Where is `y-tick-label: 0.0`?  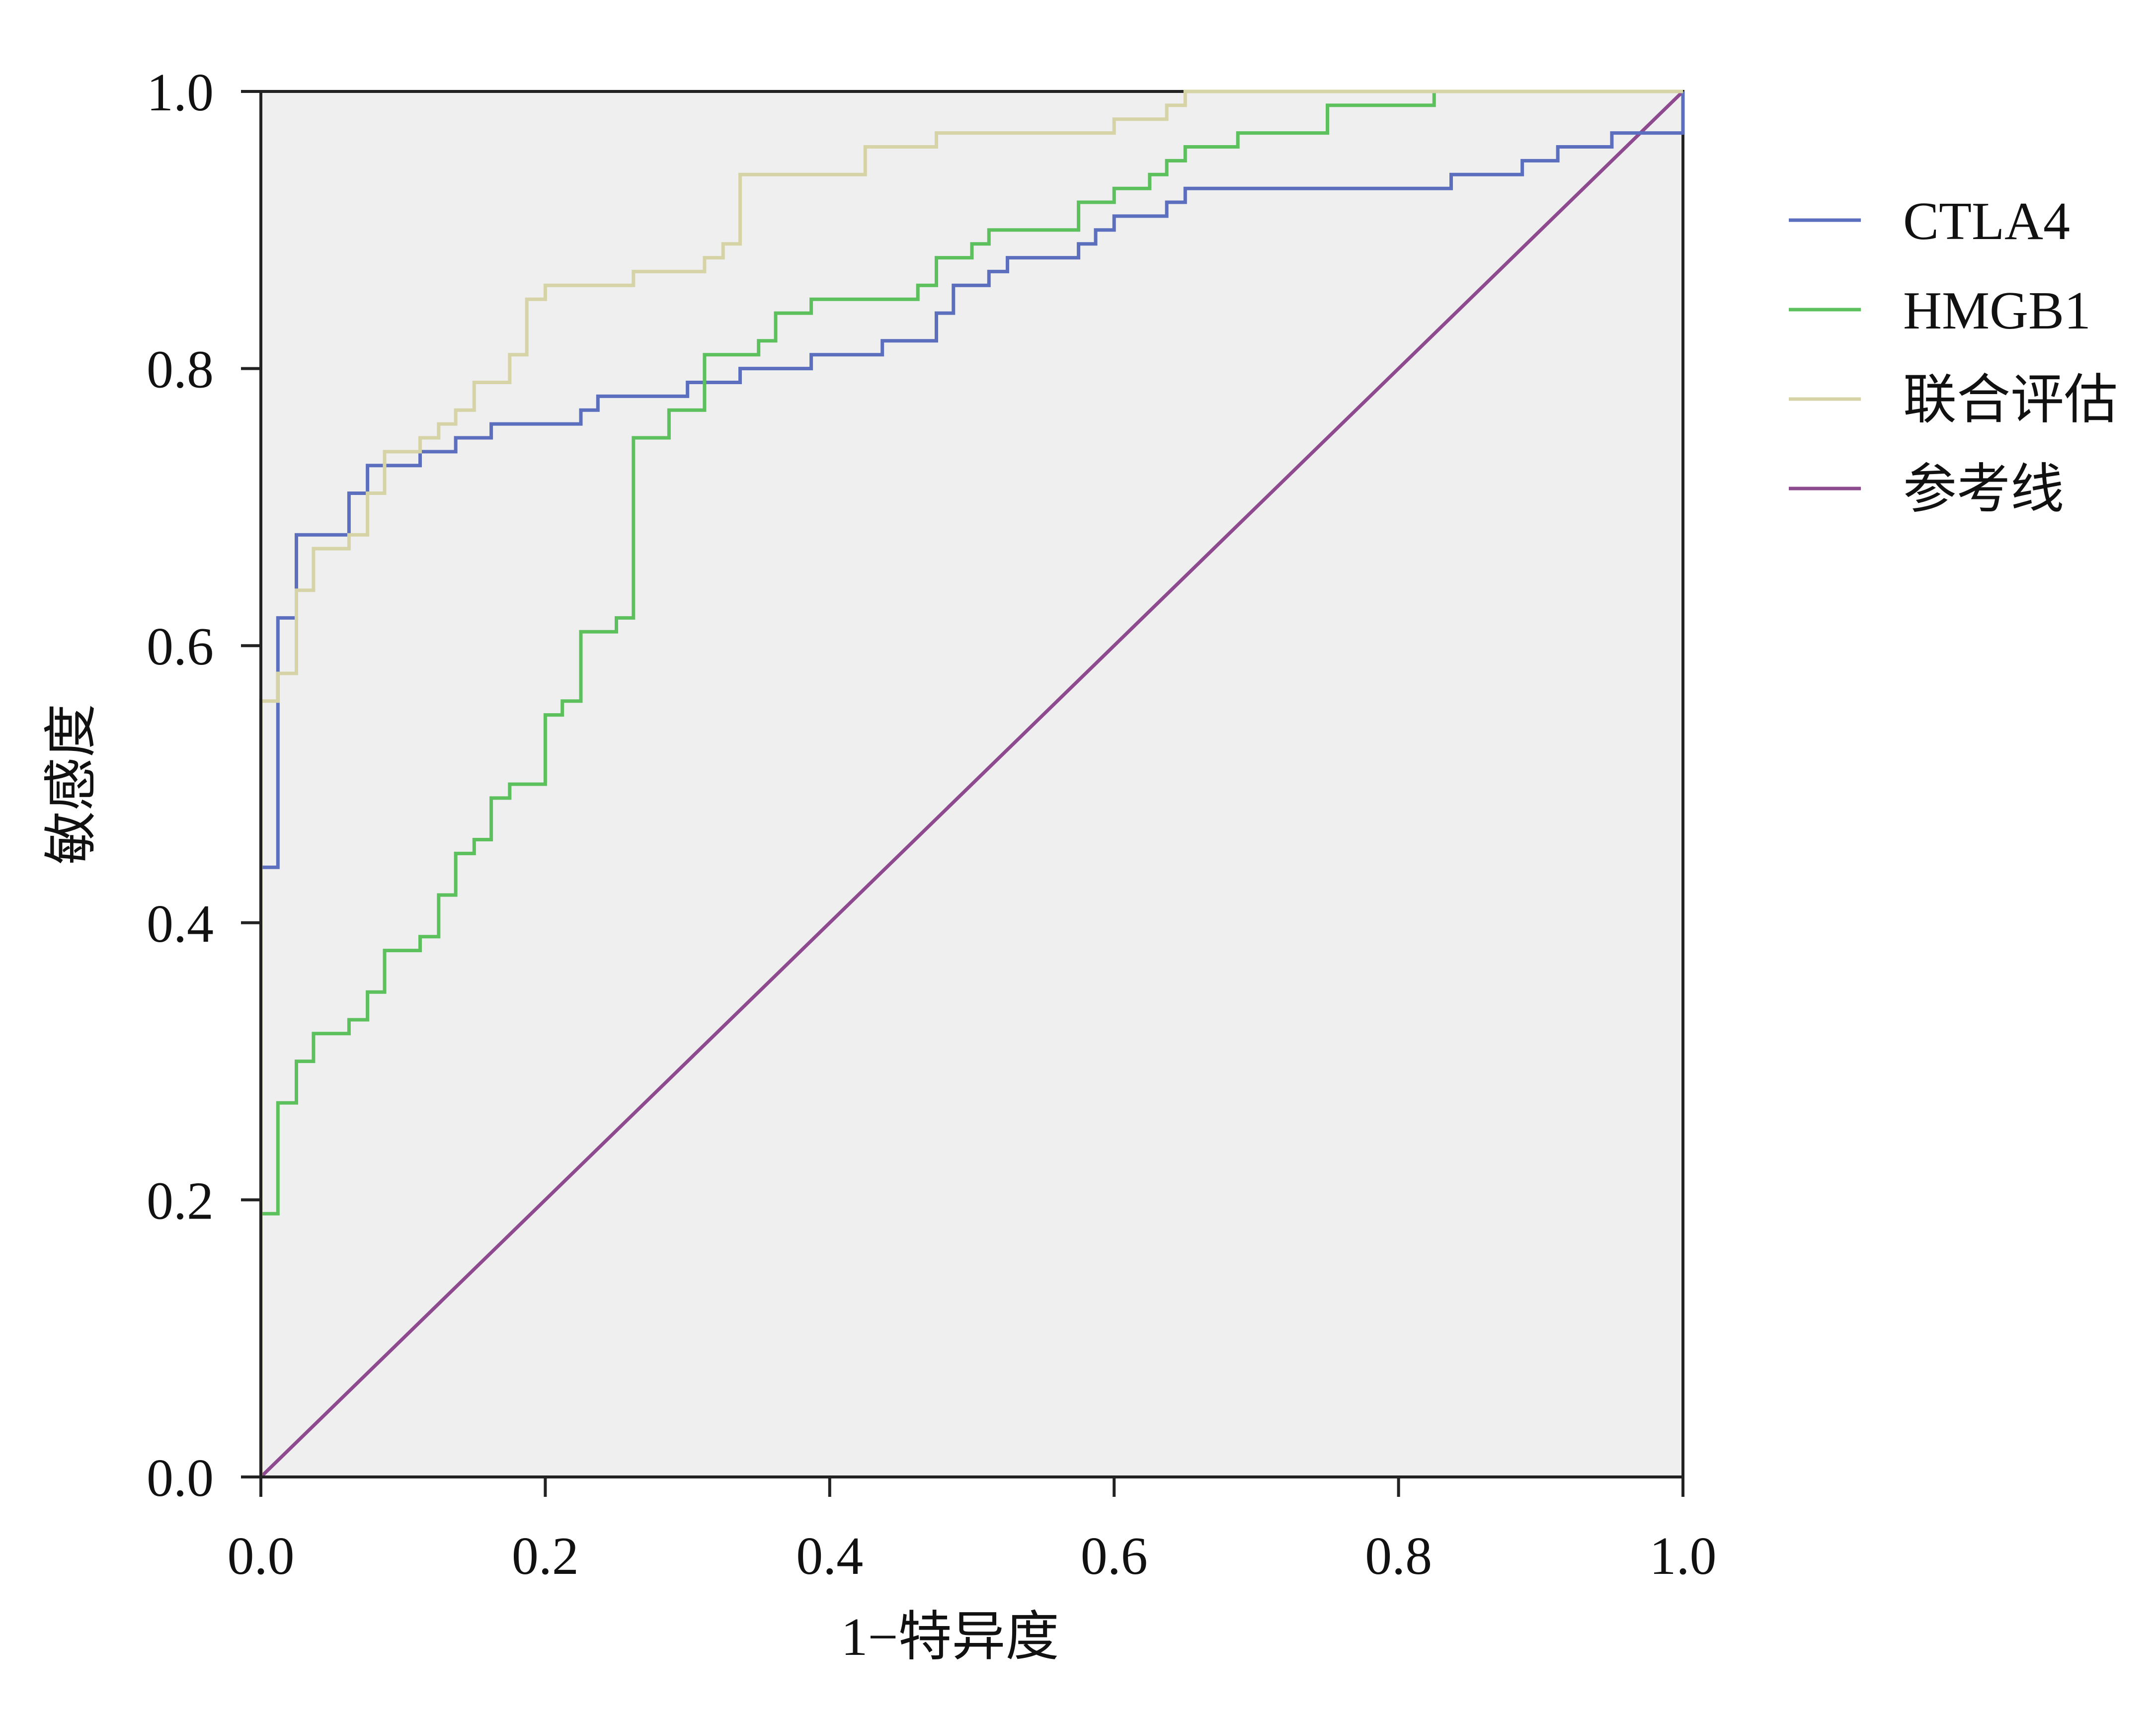 y-tick-label: 0.0 is located at coordinates (180, 1478).